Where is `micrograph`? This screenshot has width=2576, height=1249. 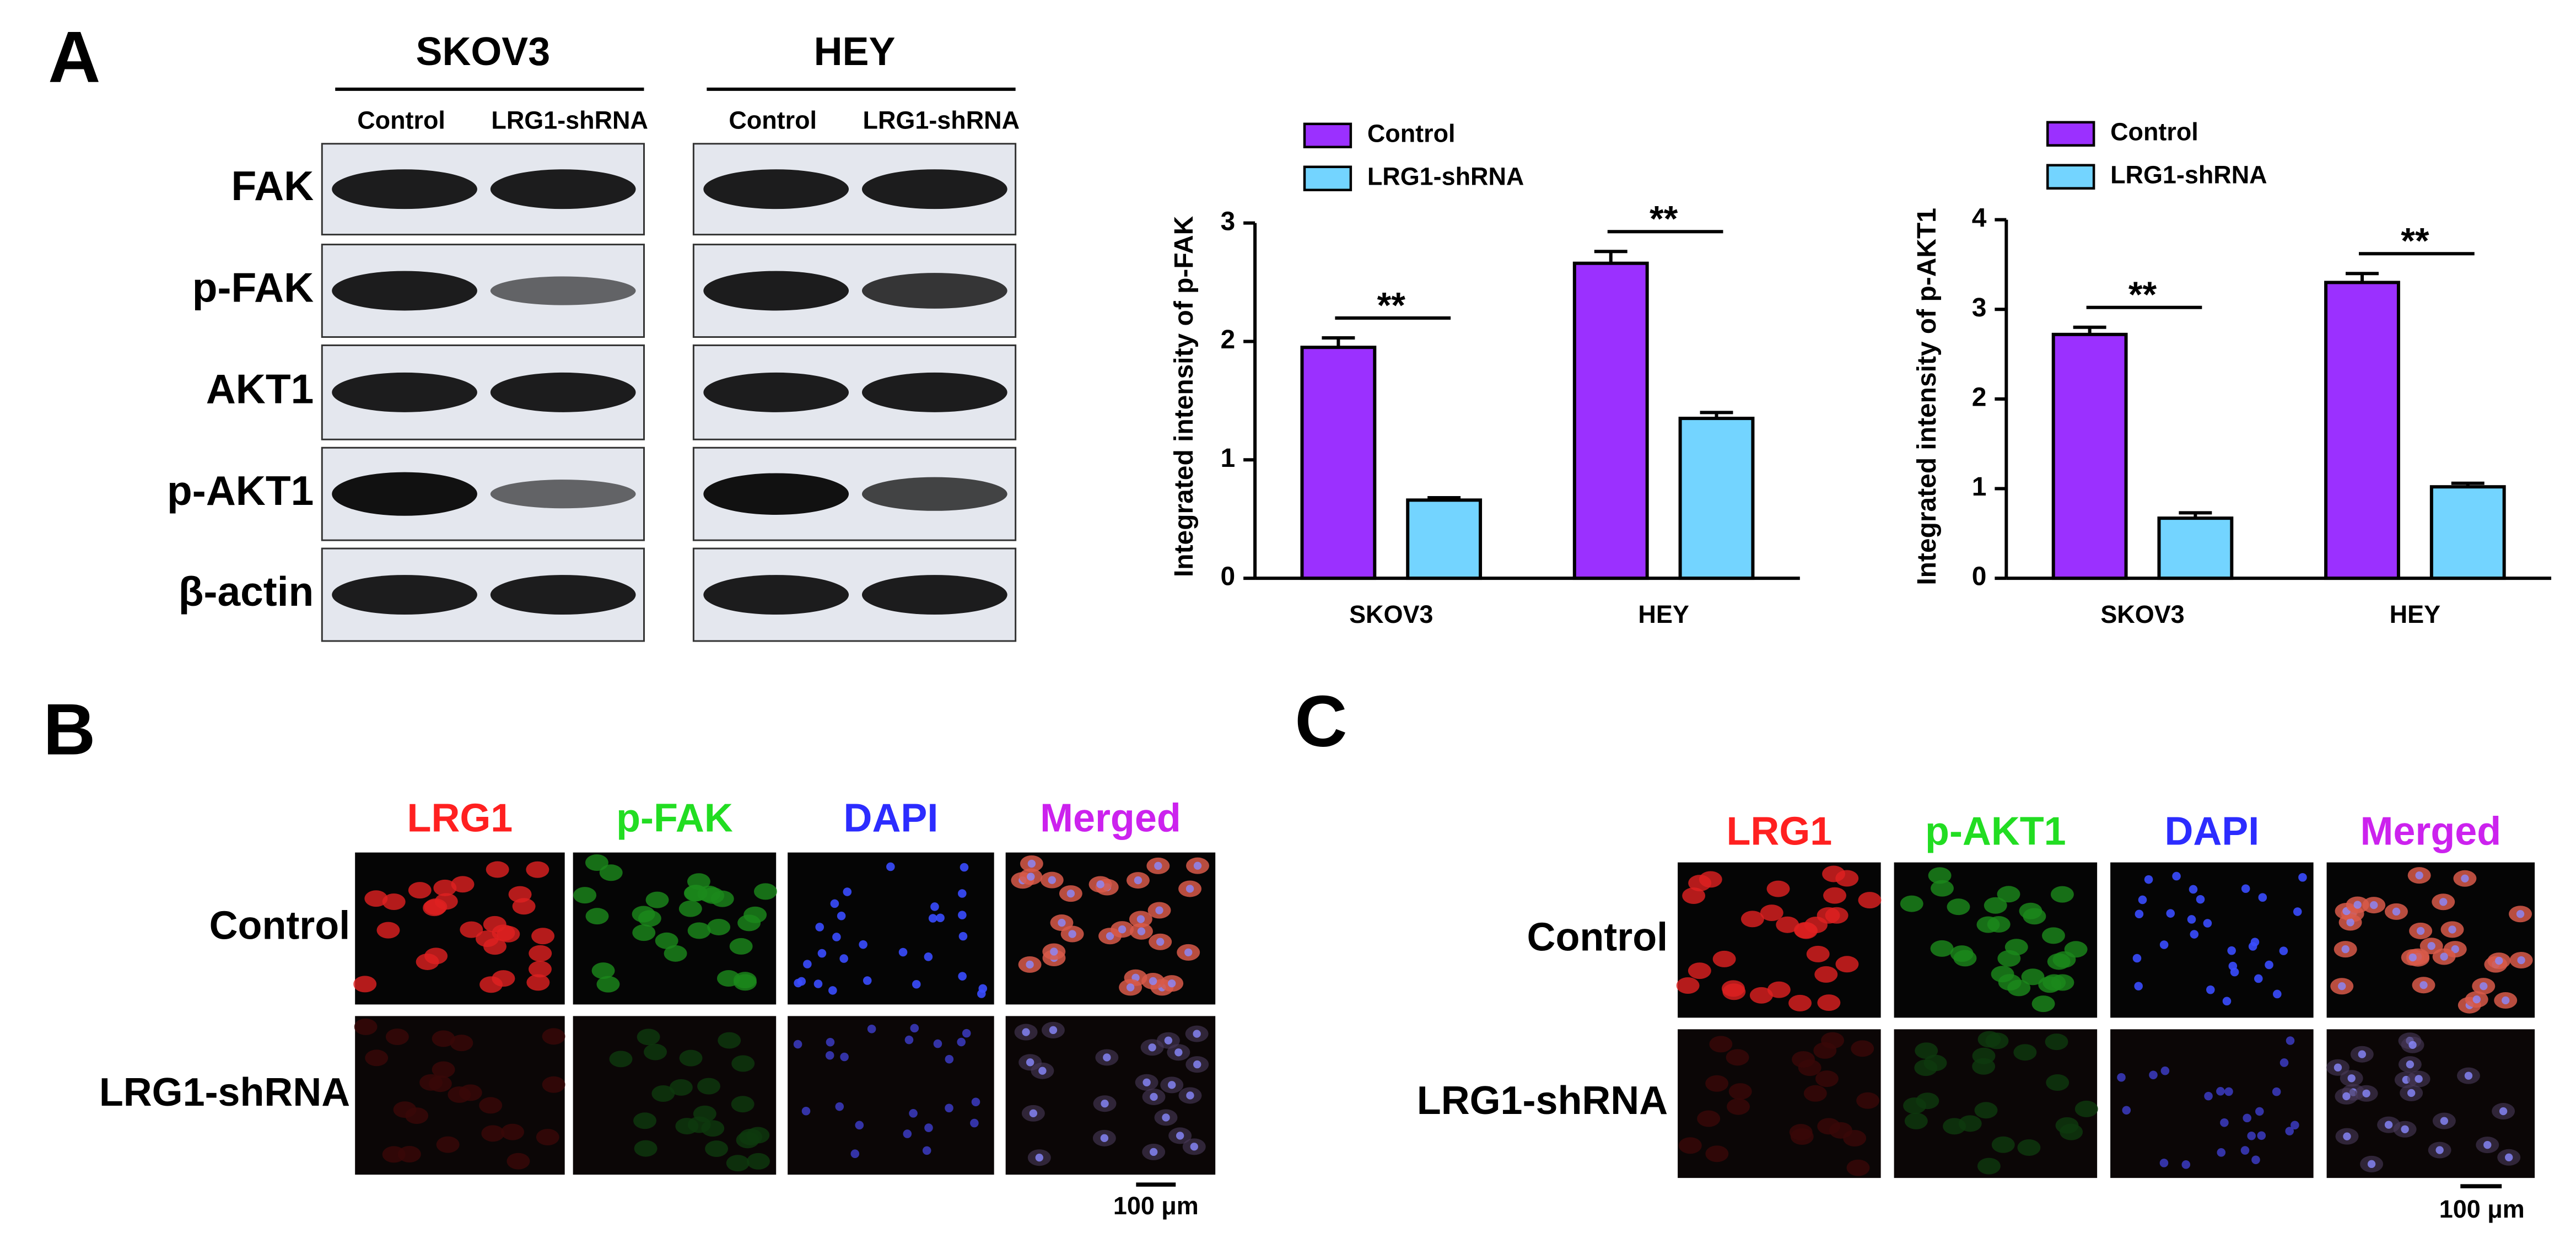
micrograph is located at coordinates (1996, 940).